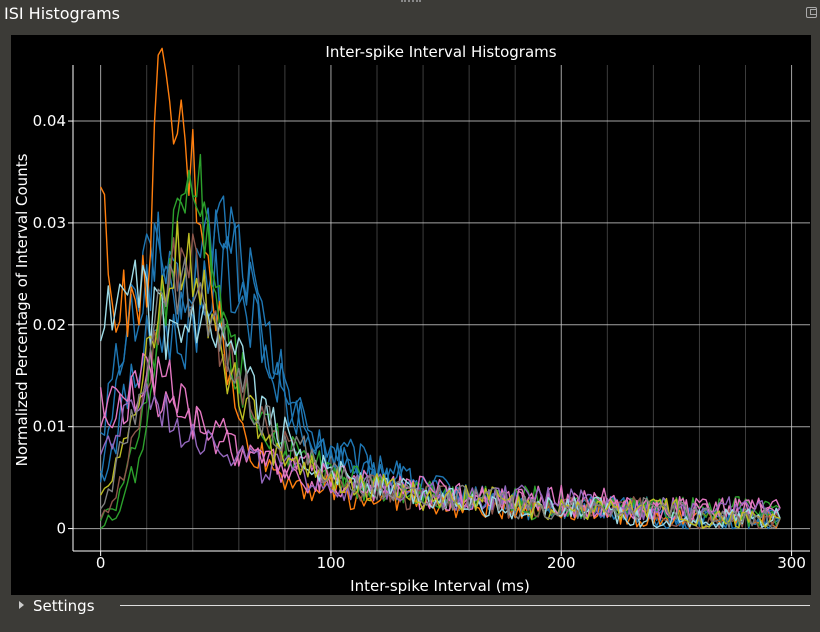  I want to click on window-title: ISI Histograms, so click(62, 13).